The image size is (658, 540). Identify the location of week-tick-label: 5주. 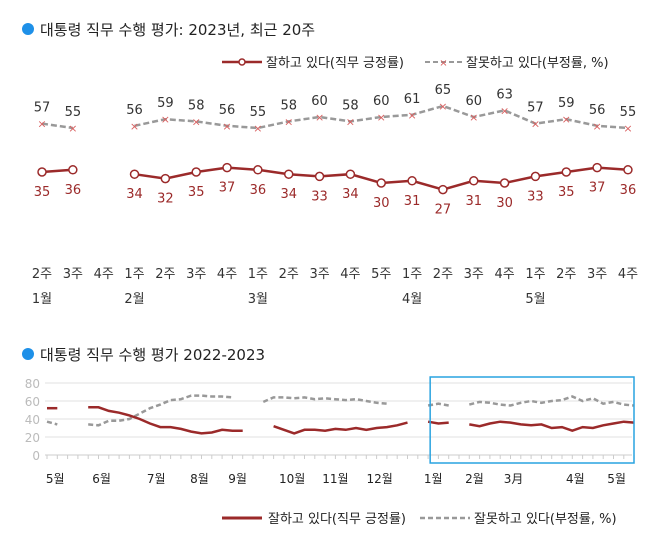
(381, 274).